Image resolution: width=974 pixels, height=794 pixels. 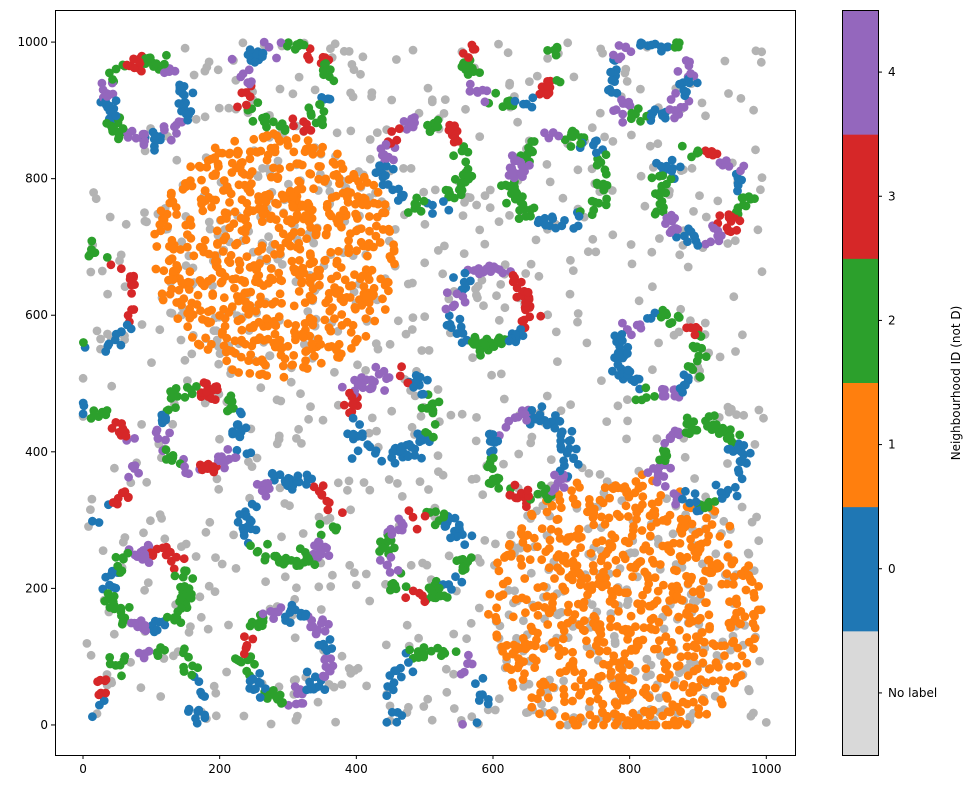 What do you see at coordinates (493, 769) in the screenshot?
I see `x-tick-label: 600` at bounding box center [493, 769].